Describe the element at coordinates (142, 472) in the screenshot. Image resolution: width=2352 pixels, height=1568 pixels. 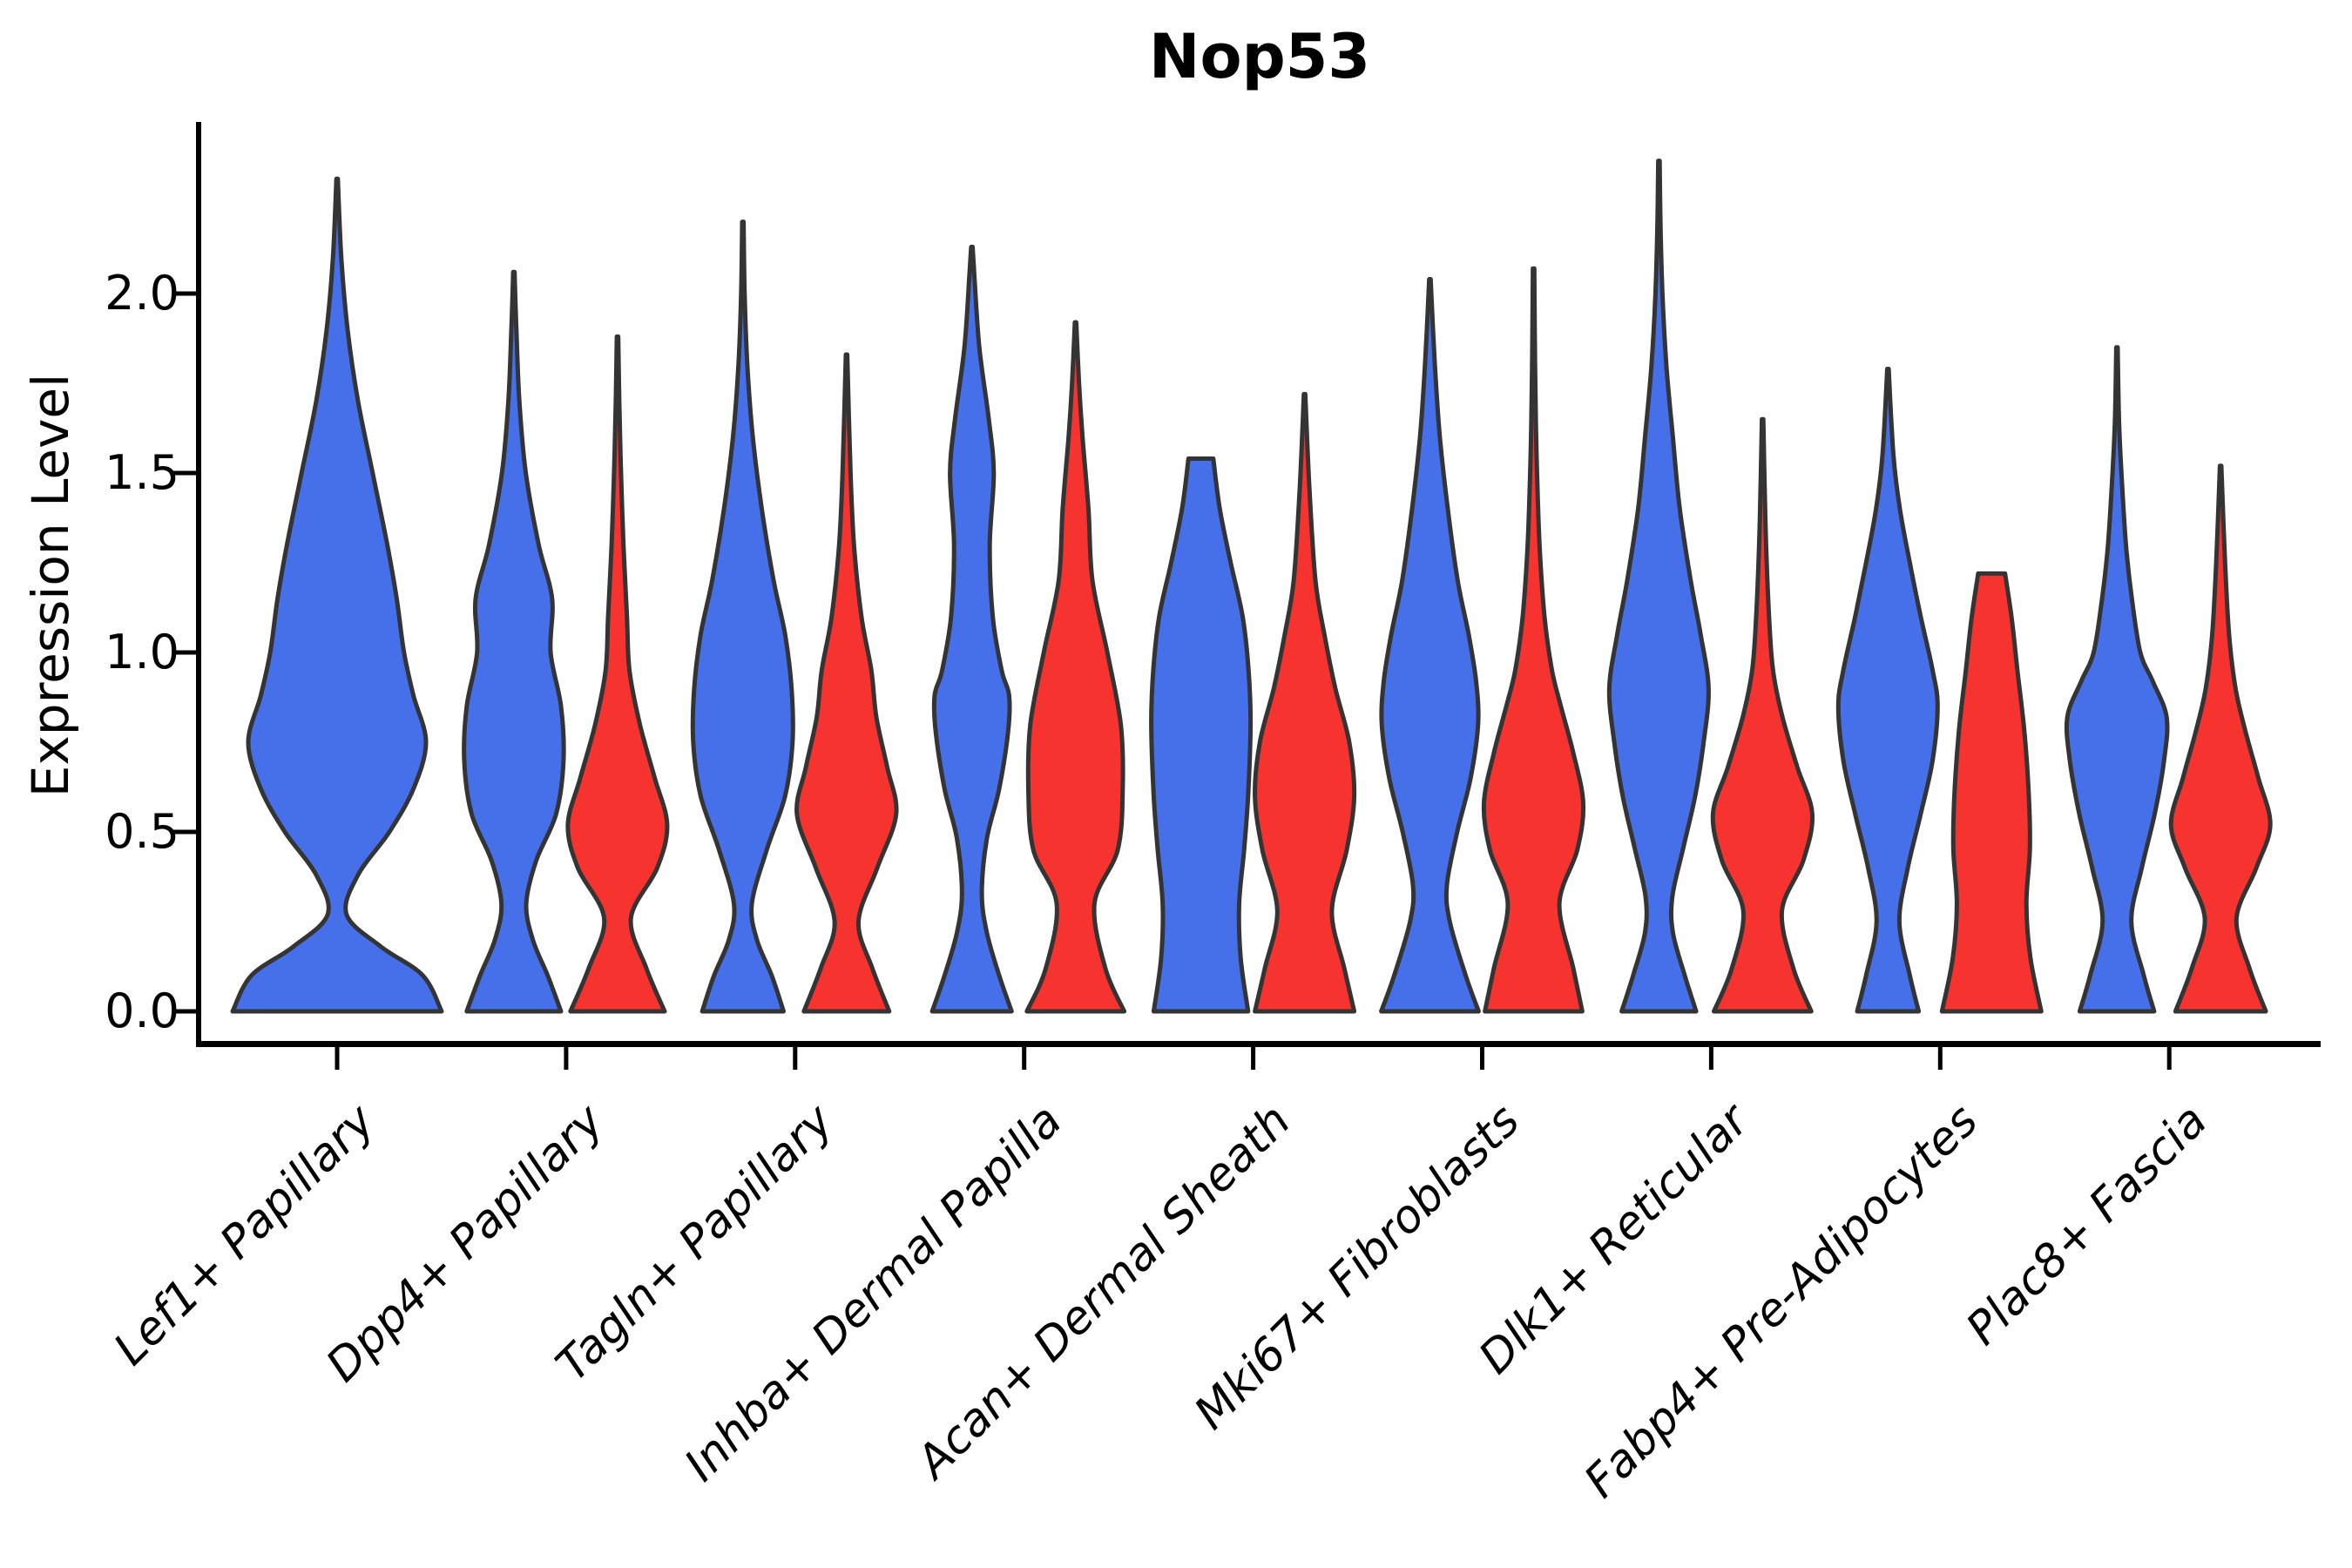
I see `y-tick-label: 1.5` at that location.